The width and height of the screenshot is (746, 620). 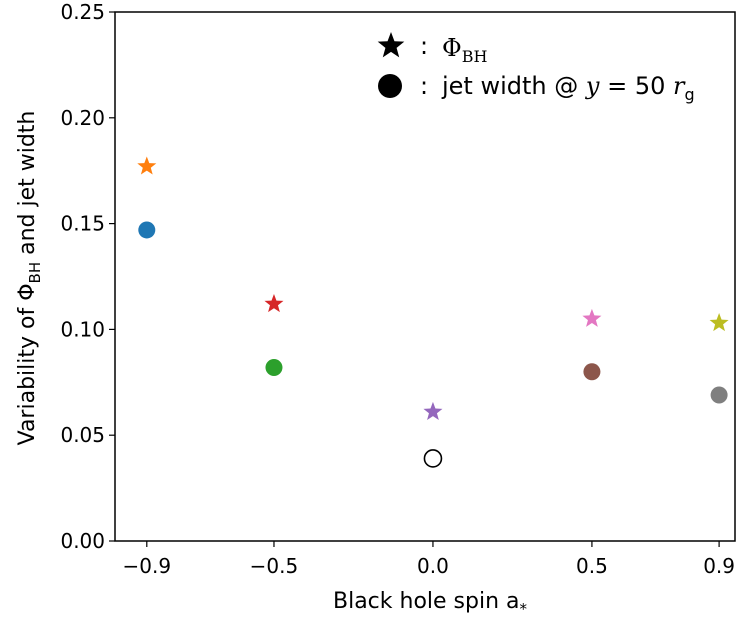 I want to click on legend-circle-label: jet width @ y = 50 rg, so click(x=568, y=88).